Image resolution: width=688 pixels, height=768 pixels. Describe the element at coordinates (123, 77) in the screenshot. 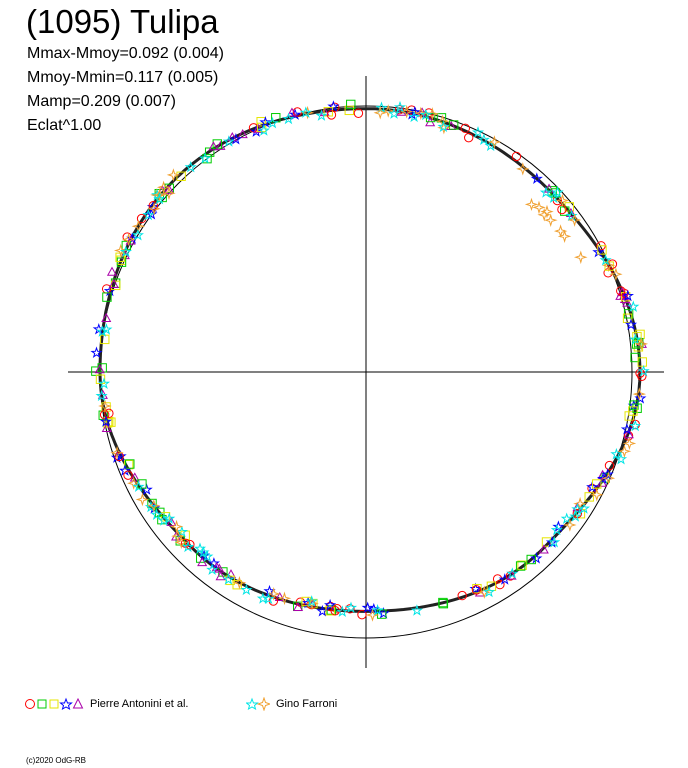

I see `stat-mean-minus-min: Mmoy-Mmin=0.117 (0.005)` at that location.